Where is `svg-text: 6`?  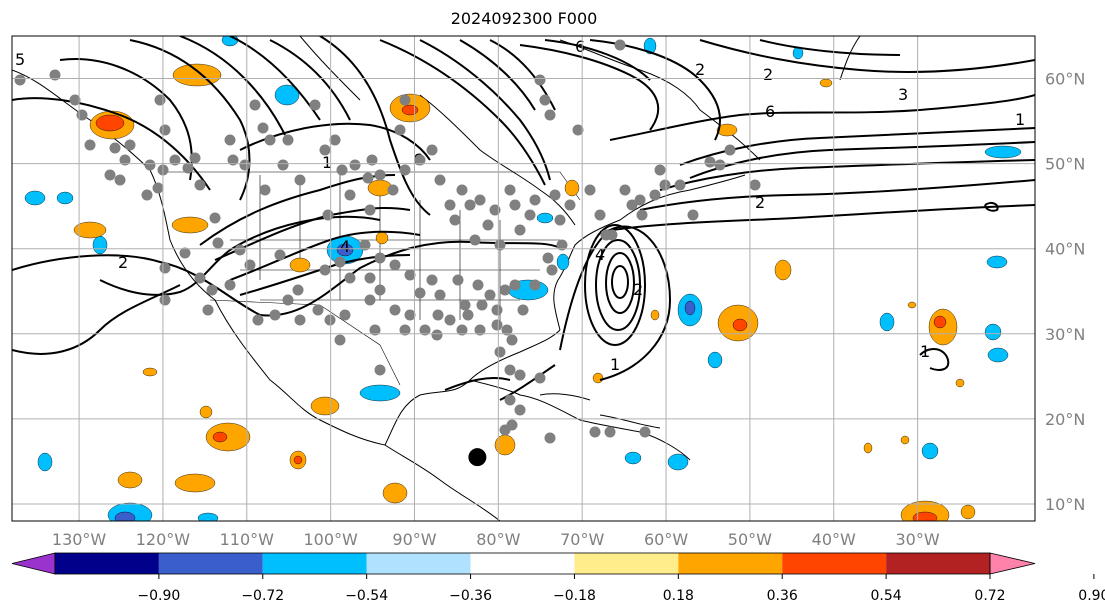
svg-text: 6 is located at coordinates (580, 46).